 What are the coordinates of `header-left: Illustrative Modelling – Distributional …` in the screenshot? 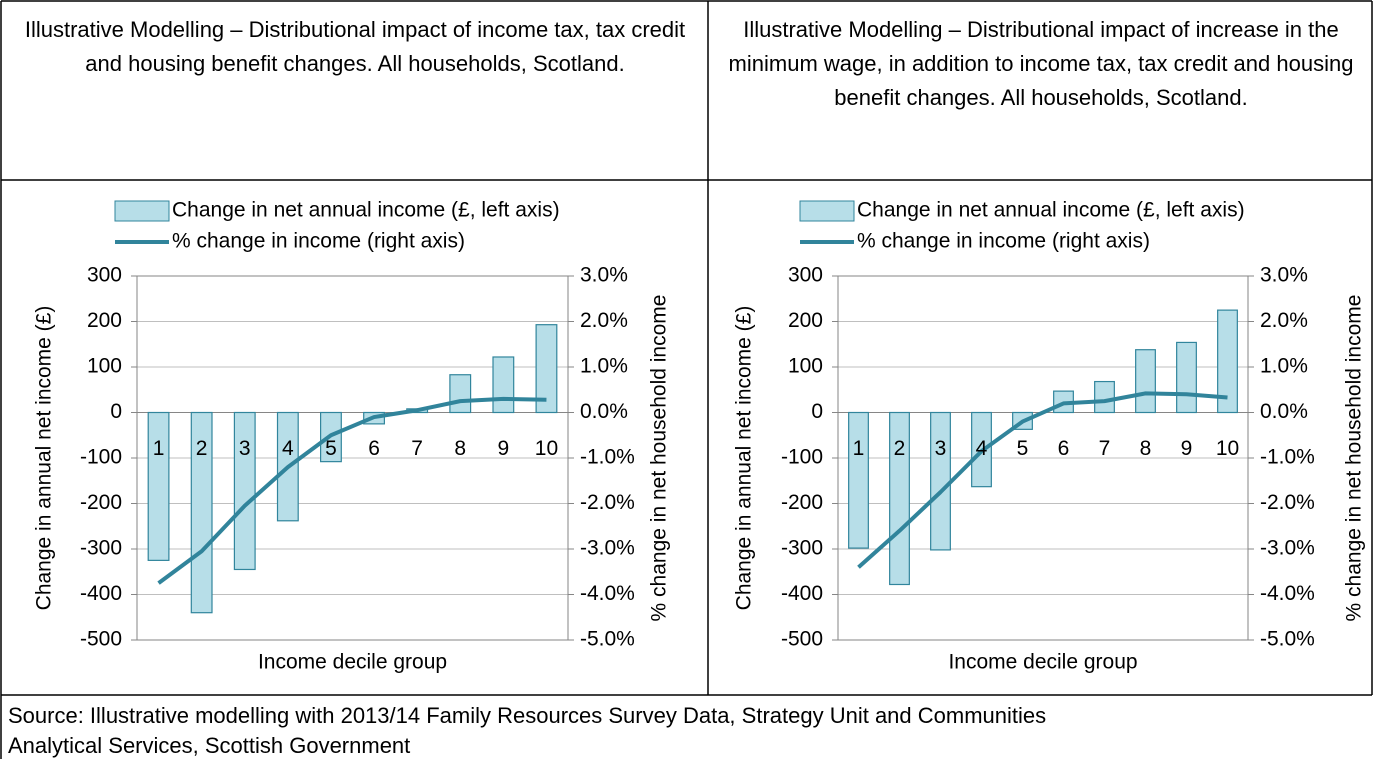 It's located at (355, 46).